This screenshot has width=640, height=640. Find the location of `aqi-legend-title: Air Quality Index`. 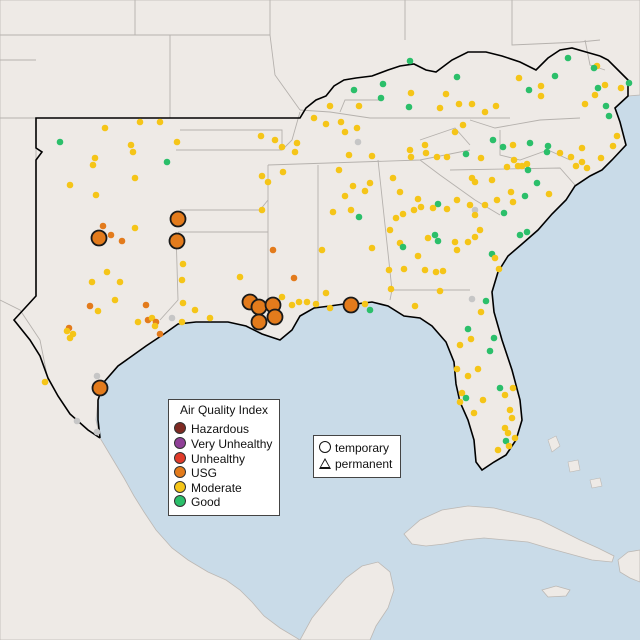

aqi-legend-title: Air Quality Index is located at coordinates (224, 410).